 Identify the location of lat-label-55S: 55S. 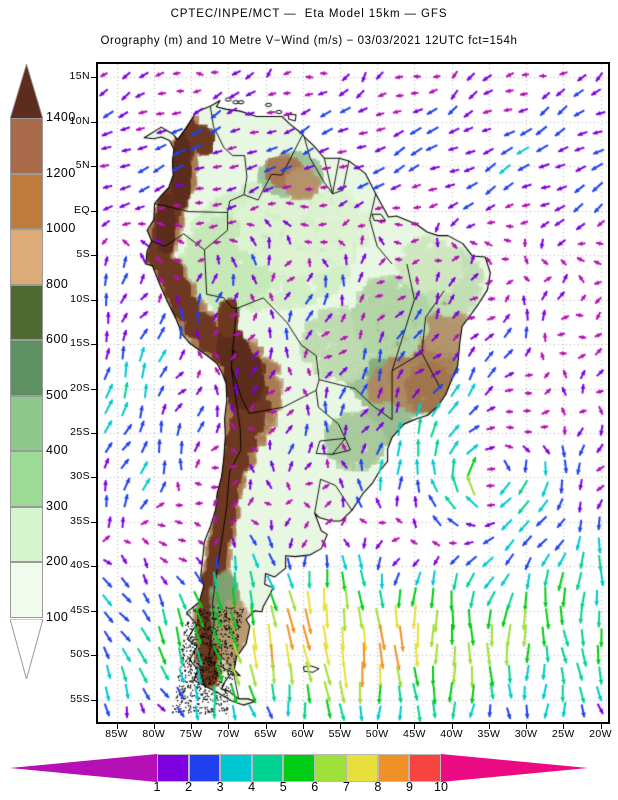
(80, 698).